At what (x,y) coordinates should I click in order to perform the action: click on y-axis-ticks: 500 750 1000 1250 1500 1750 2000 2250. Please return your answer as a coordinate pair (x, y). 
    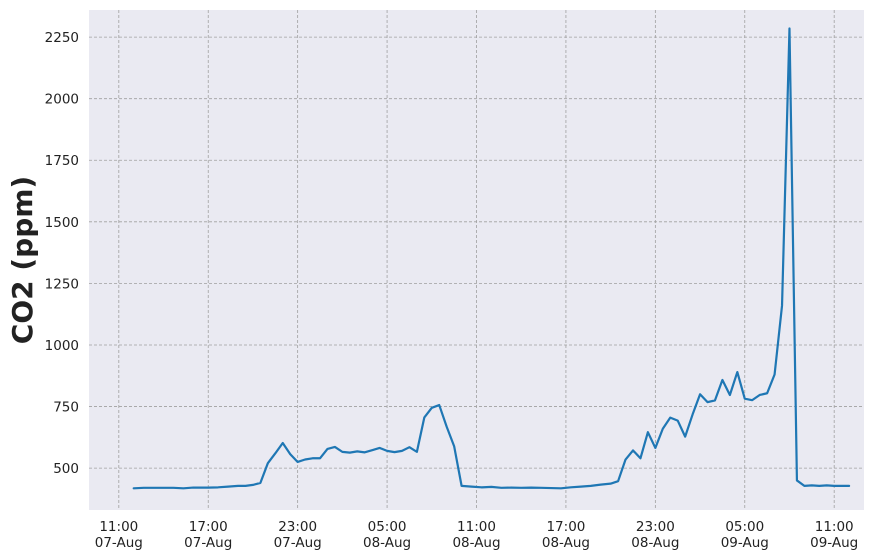
    Looking at the image, I should click on (62, 253).